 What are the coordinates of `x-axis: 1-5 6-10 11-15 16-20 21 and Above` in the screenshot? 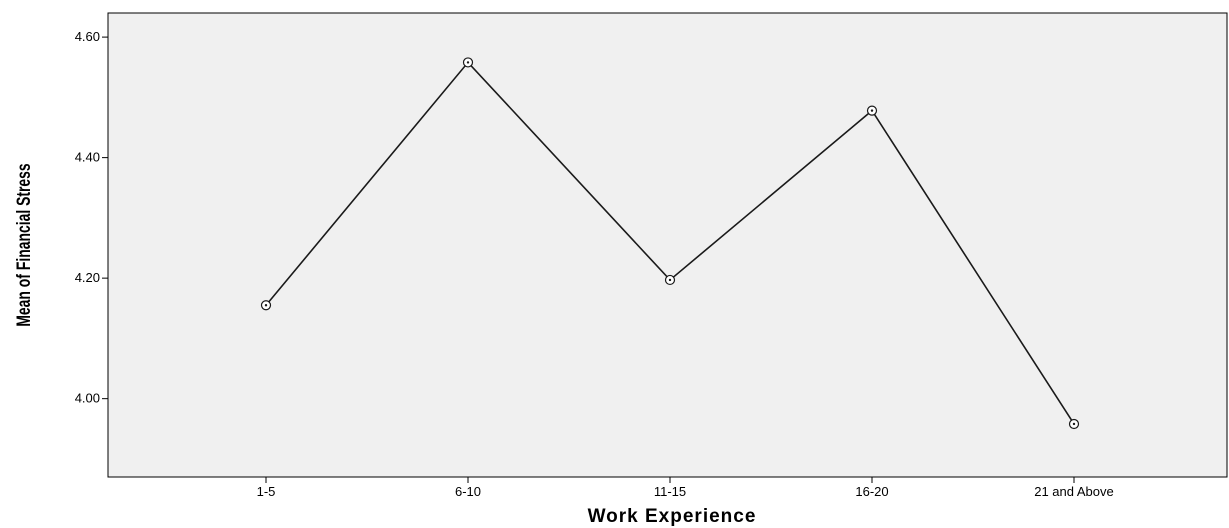 It's located at (685, 488).